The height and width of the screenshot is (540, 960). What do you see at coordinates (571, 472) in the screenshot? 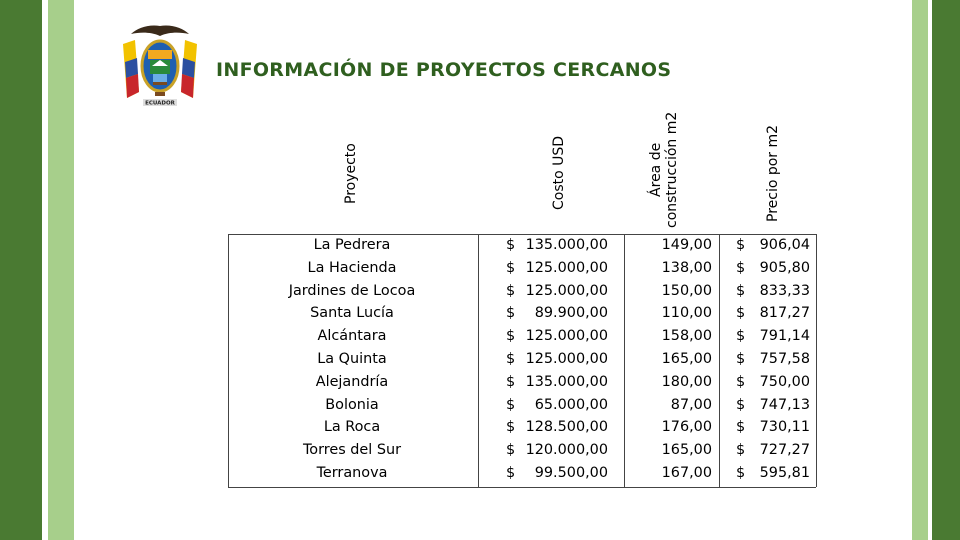
I see `cost-value: 99.500,00` at bounding box center [571, 472].